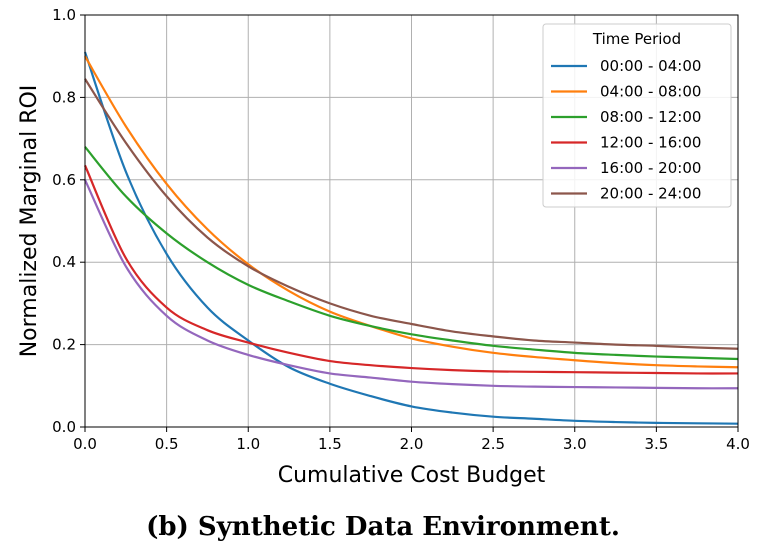 The image size is (766, 559). What do you see at coordinates (248, 444) in the screenshot?
I see `x-tick-label: 1.0` at bounding box center [248, 444].